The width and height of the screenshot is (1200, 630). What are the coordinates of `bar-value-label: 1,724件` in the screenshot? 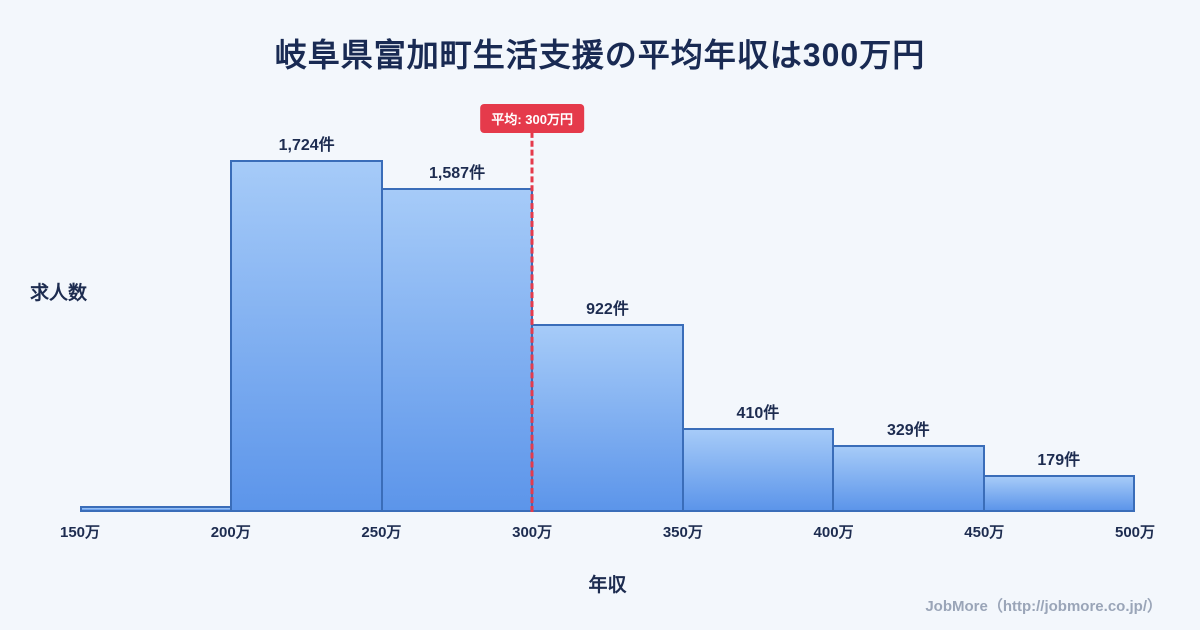 It's located at (306, 145).